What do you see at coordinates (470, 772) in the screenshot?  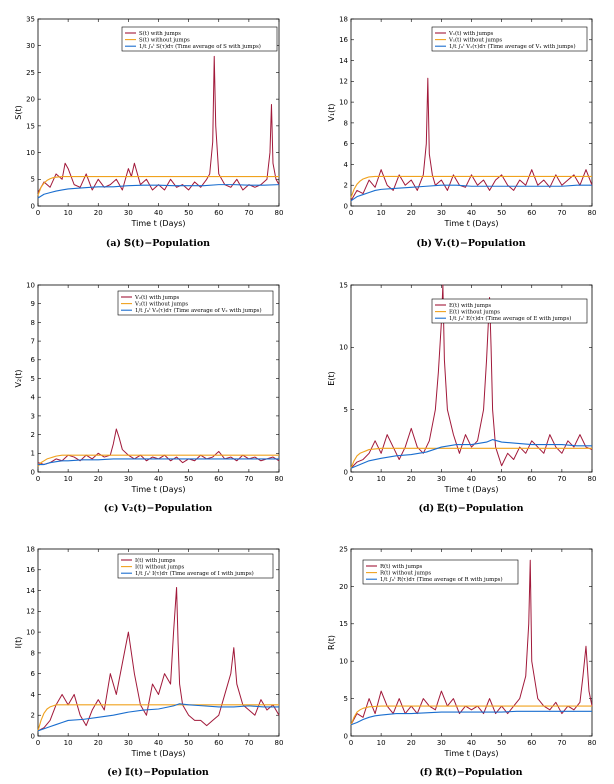 I see `panel-caption: (f) ℝ(t)−Population` at bounding box center [470, 772].